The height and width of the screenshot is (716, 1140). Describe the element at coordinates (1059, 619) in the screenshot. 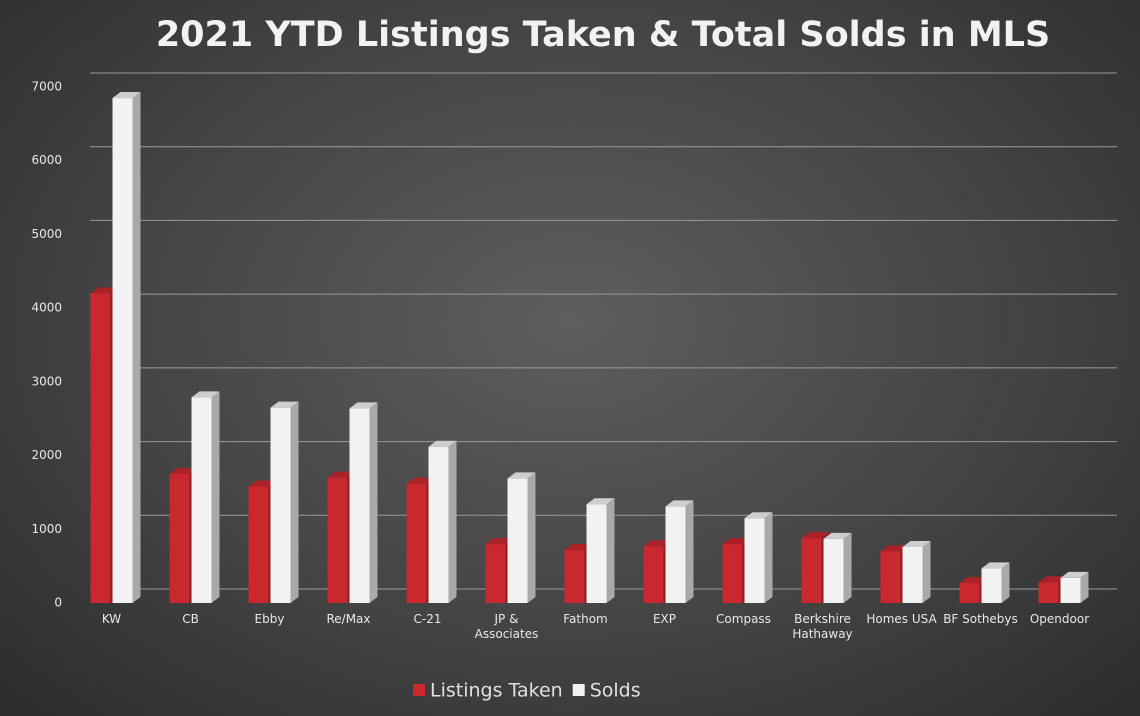

I see `x-tick-label: Opendoor` at that location.